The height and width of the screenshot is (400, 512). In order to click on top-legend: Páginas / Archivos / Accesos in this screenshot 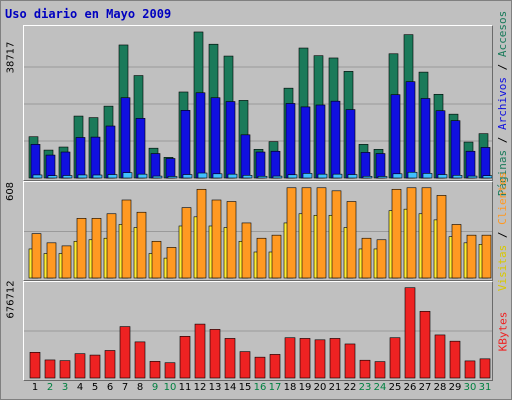, I will do `click(503, 102)`.